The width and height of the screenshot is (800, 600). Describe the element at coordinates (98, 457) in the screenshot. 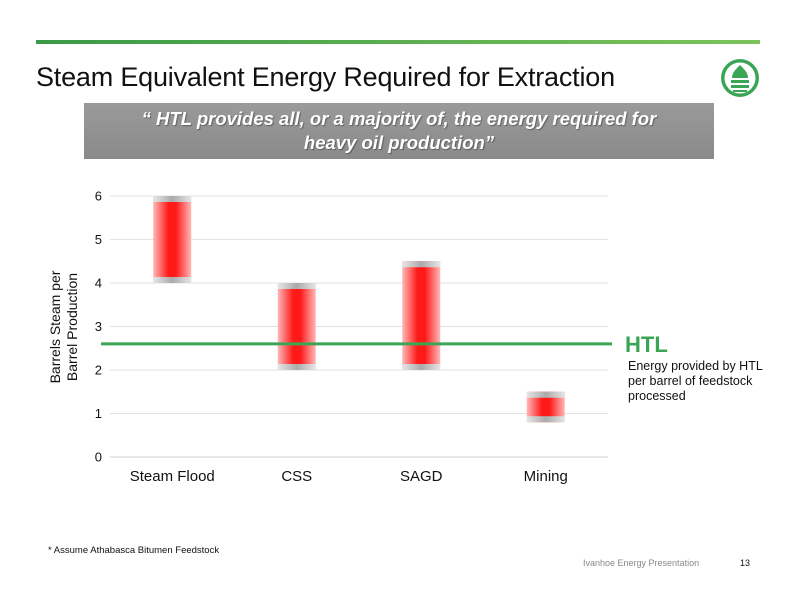

I see `y-tick-label: 0` at that location.